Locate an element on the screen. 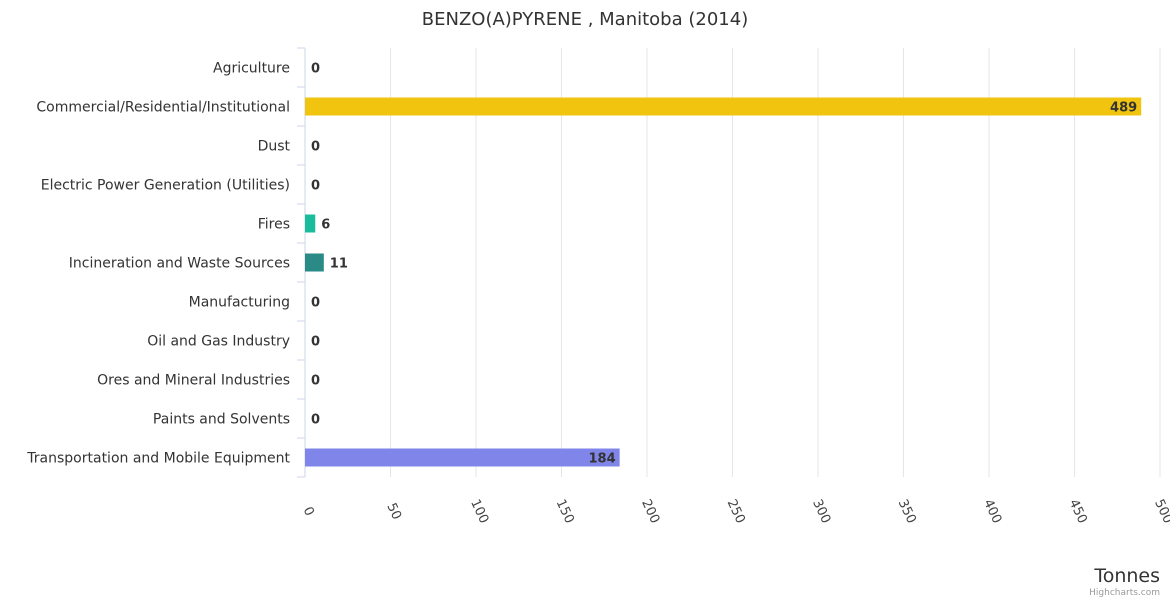  data-label: 184 is located at coordinates (601, 459).